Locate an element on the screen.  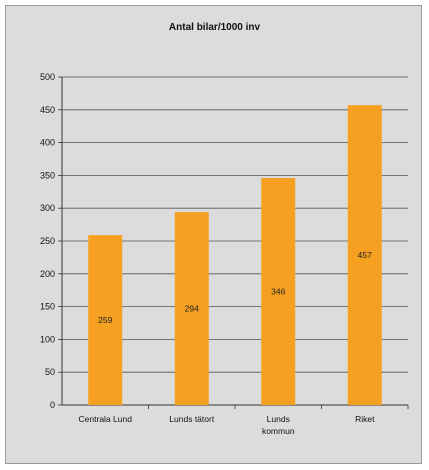
x-tick-label: Lunds kommun is located at coordinates (278, 425).